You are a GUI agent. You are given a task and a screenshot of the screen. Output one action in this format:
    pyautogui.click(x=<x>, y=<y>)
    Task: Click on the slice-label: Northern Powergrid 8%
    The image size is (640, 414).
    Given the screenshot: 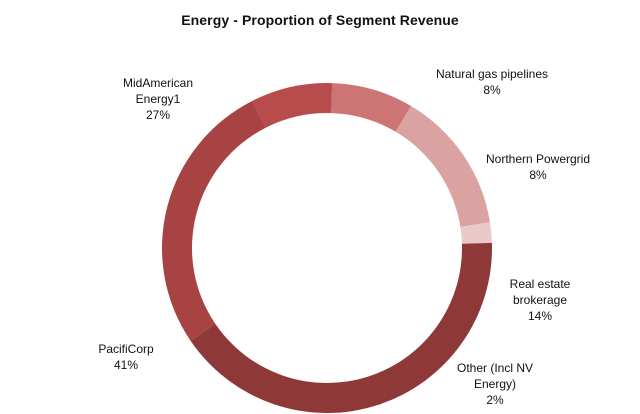 What is the action you would take?
    pyautogui.click(x=538, y=167)
    